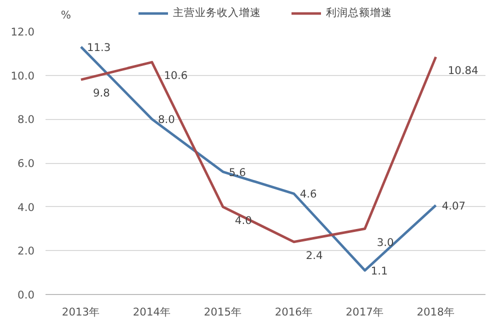 This screenshot has height=324, width=500. I want to click on data-label: 10.84, so click(463, 70).